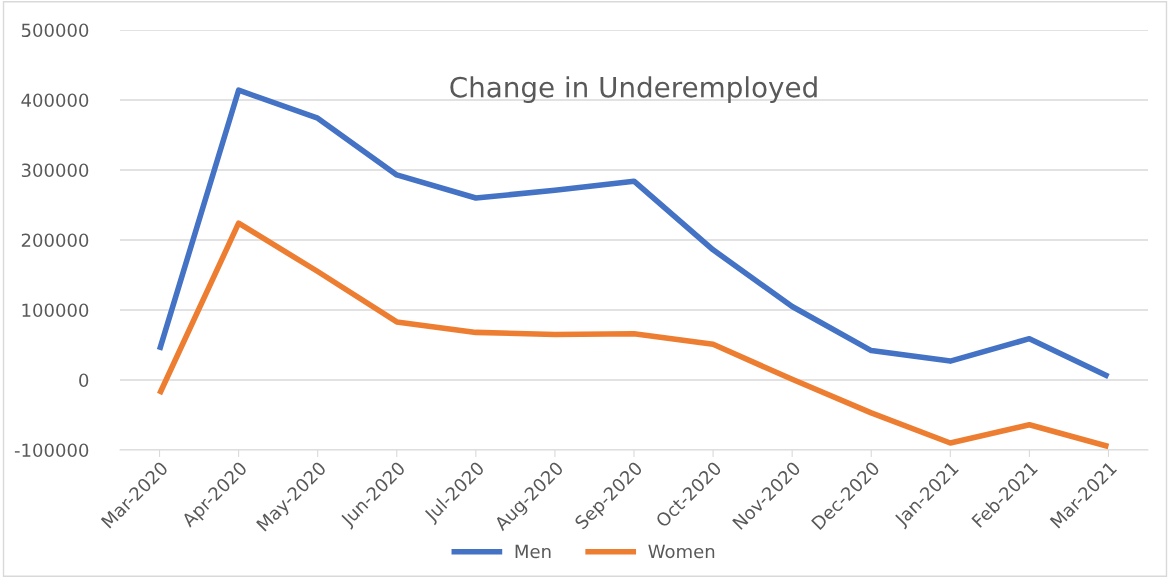 The image size is (1170, 578). I want to click on text: Change in Underemployed, so click(633, 90).